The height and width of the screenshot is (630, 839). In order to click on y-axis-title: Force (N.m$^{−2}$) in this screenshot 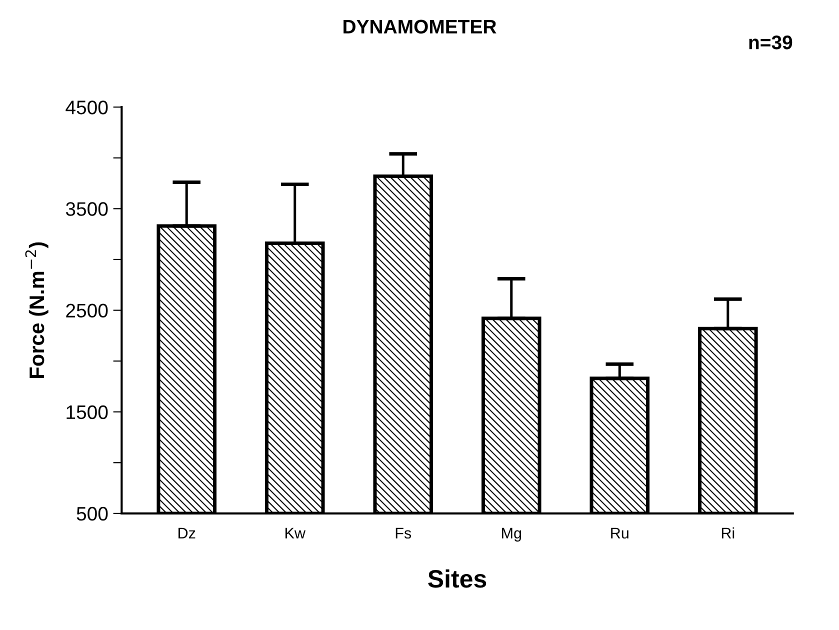, I will do `click(36, 310)`.